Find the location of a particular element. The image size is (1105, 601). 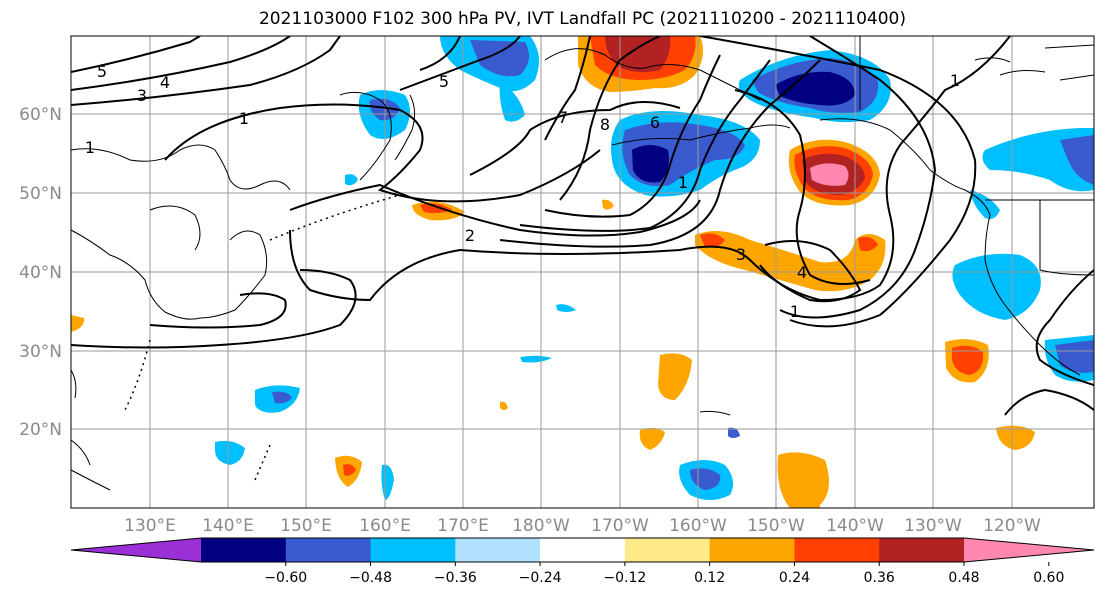

lon-label: 150°W is located at coordinates (776, 526).